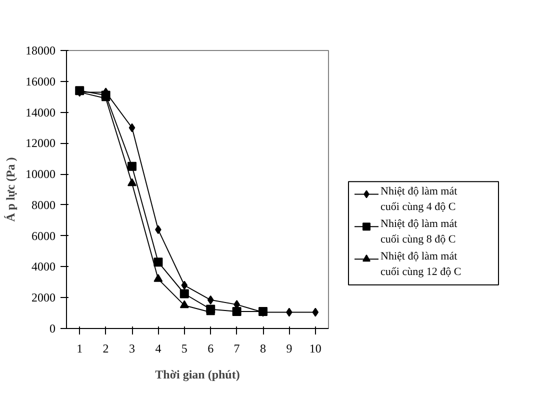 Image resolution: width=559 pixels, height=405 pixels. Describe the element at coordinates (41, 143) in the screenshot. I see `y-tick-label: 12000` at that location.